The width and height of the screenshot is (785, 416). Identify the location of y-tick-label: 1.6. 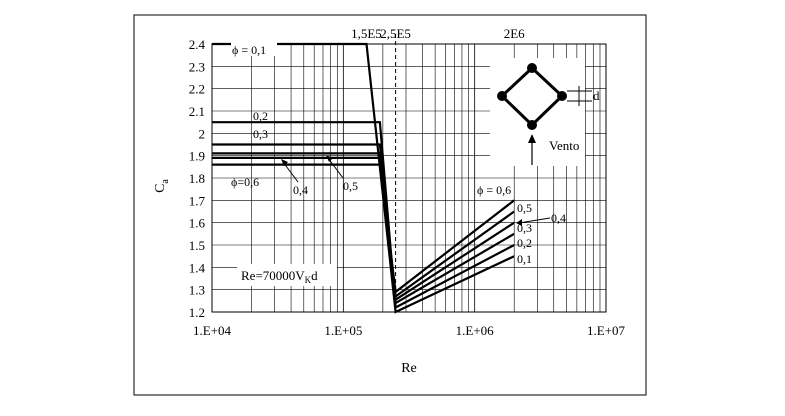
(197, 223).